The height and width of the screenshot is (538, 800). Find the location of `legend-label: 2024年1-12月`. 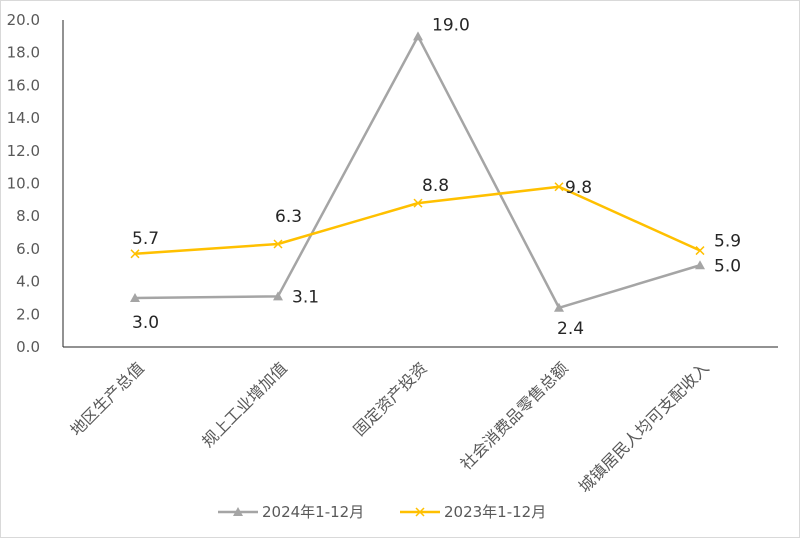

legend-label: 2024年1-12月 is located at coordinates (313, 512).